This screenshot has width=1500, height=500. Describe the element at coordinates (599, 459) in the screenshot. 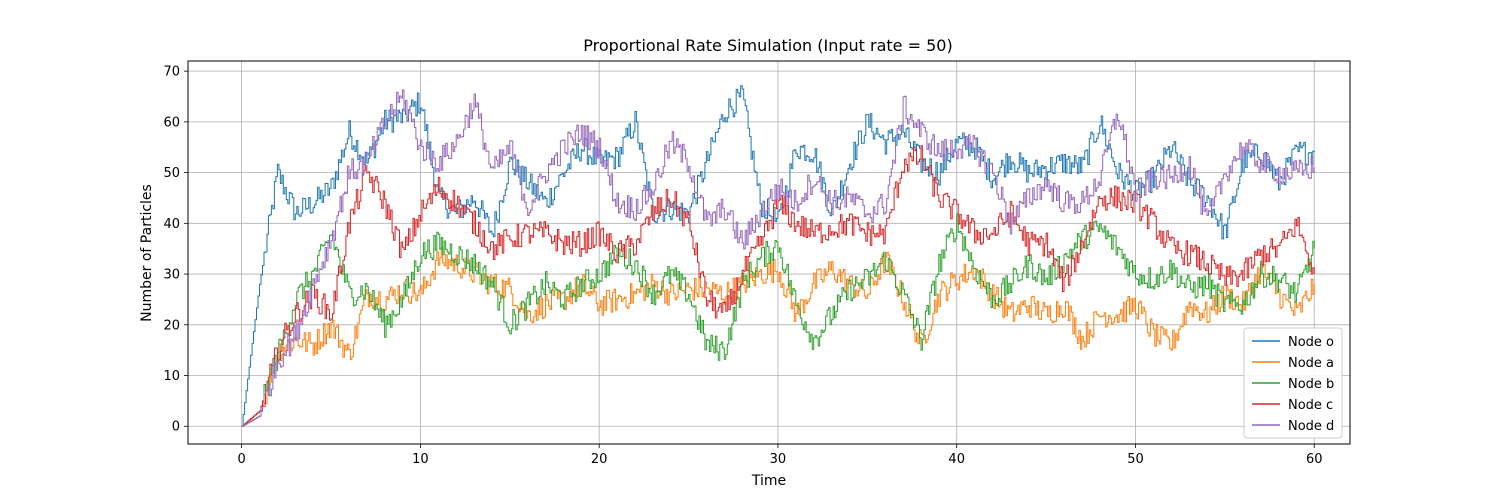

I see `x-tick-label: 20` at that location.